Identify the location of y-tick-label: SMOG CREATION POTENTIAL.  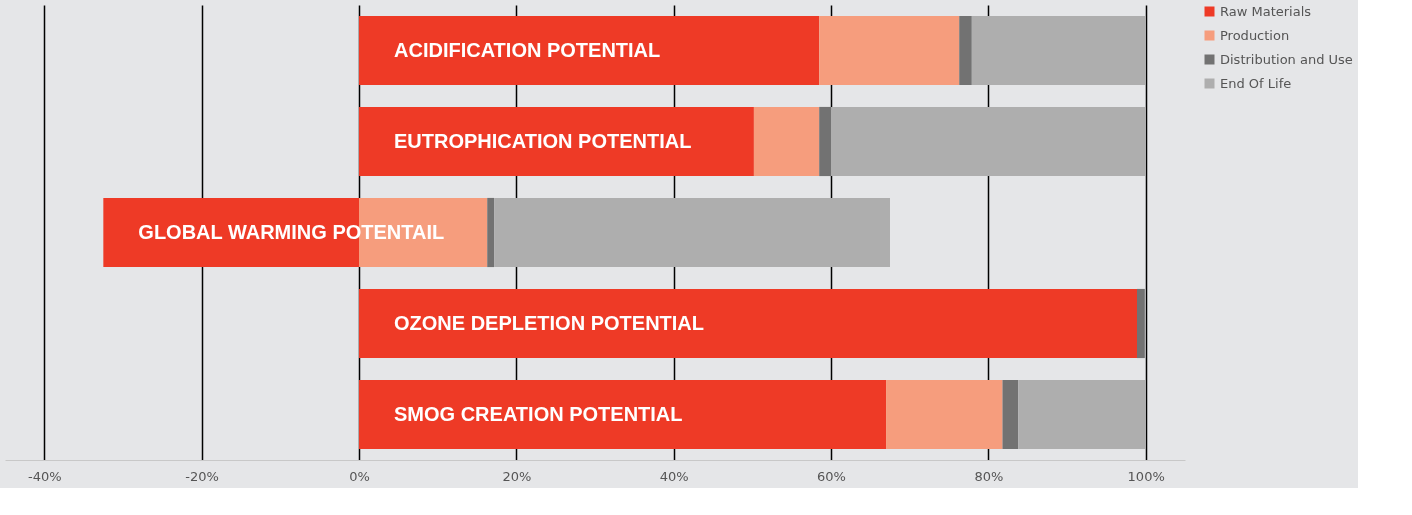
(538, 413).